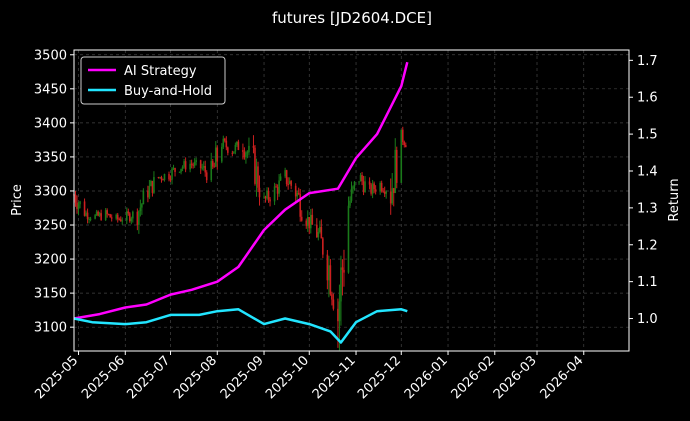 Image resolution: width=690 pixels, height=421 pixels. I want to click on legend-label-ai-strategy: AI Strategy, so click(160, 71).